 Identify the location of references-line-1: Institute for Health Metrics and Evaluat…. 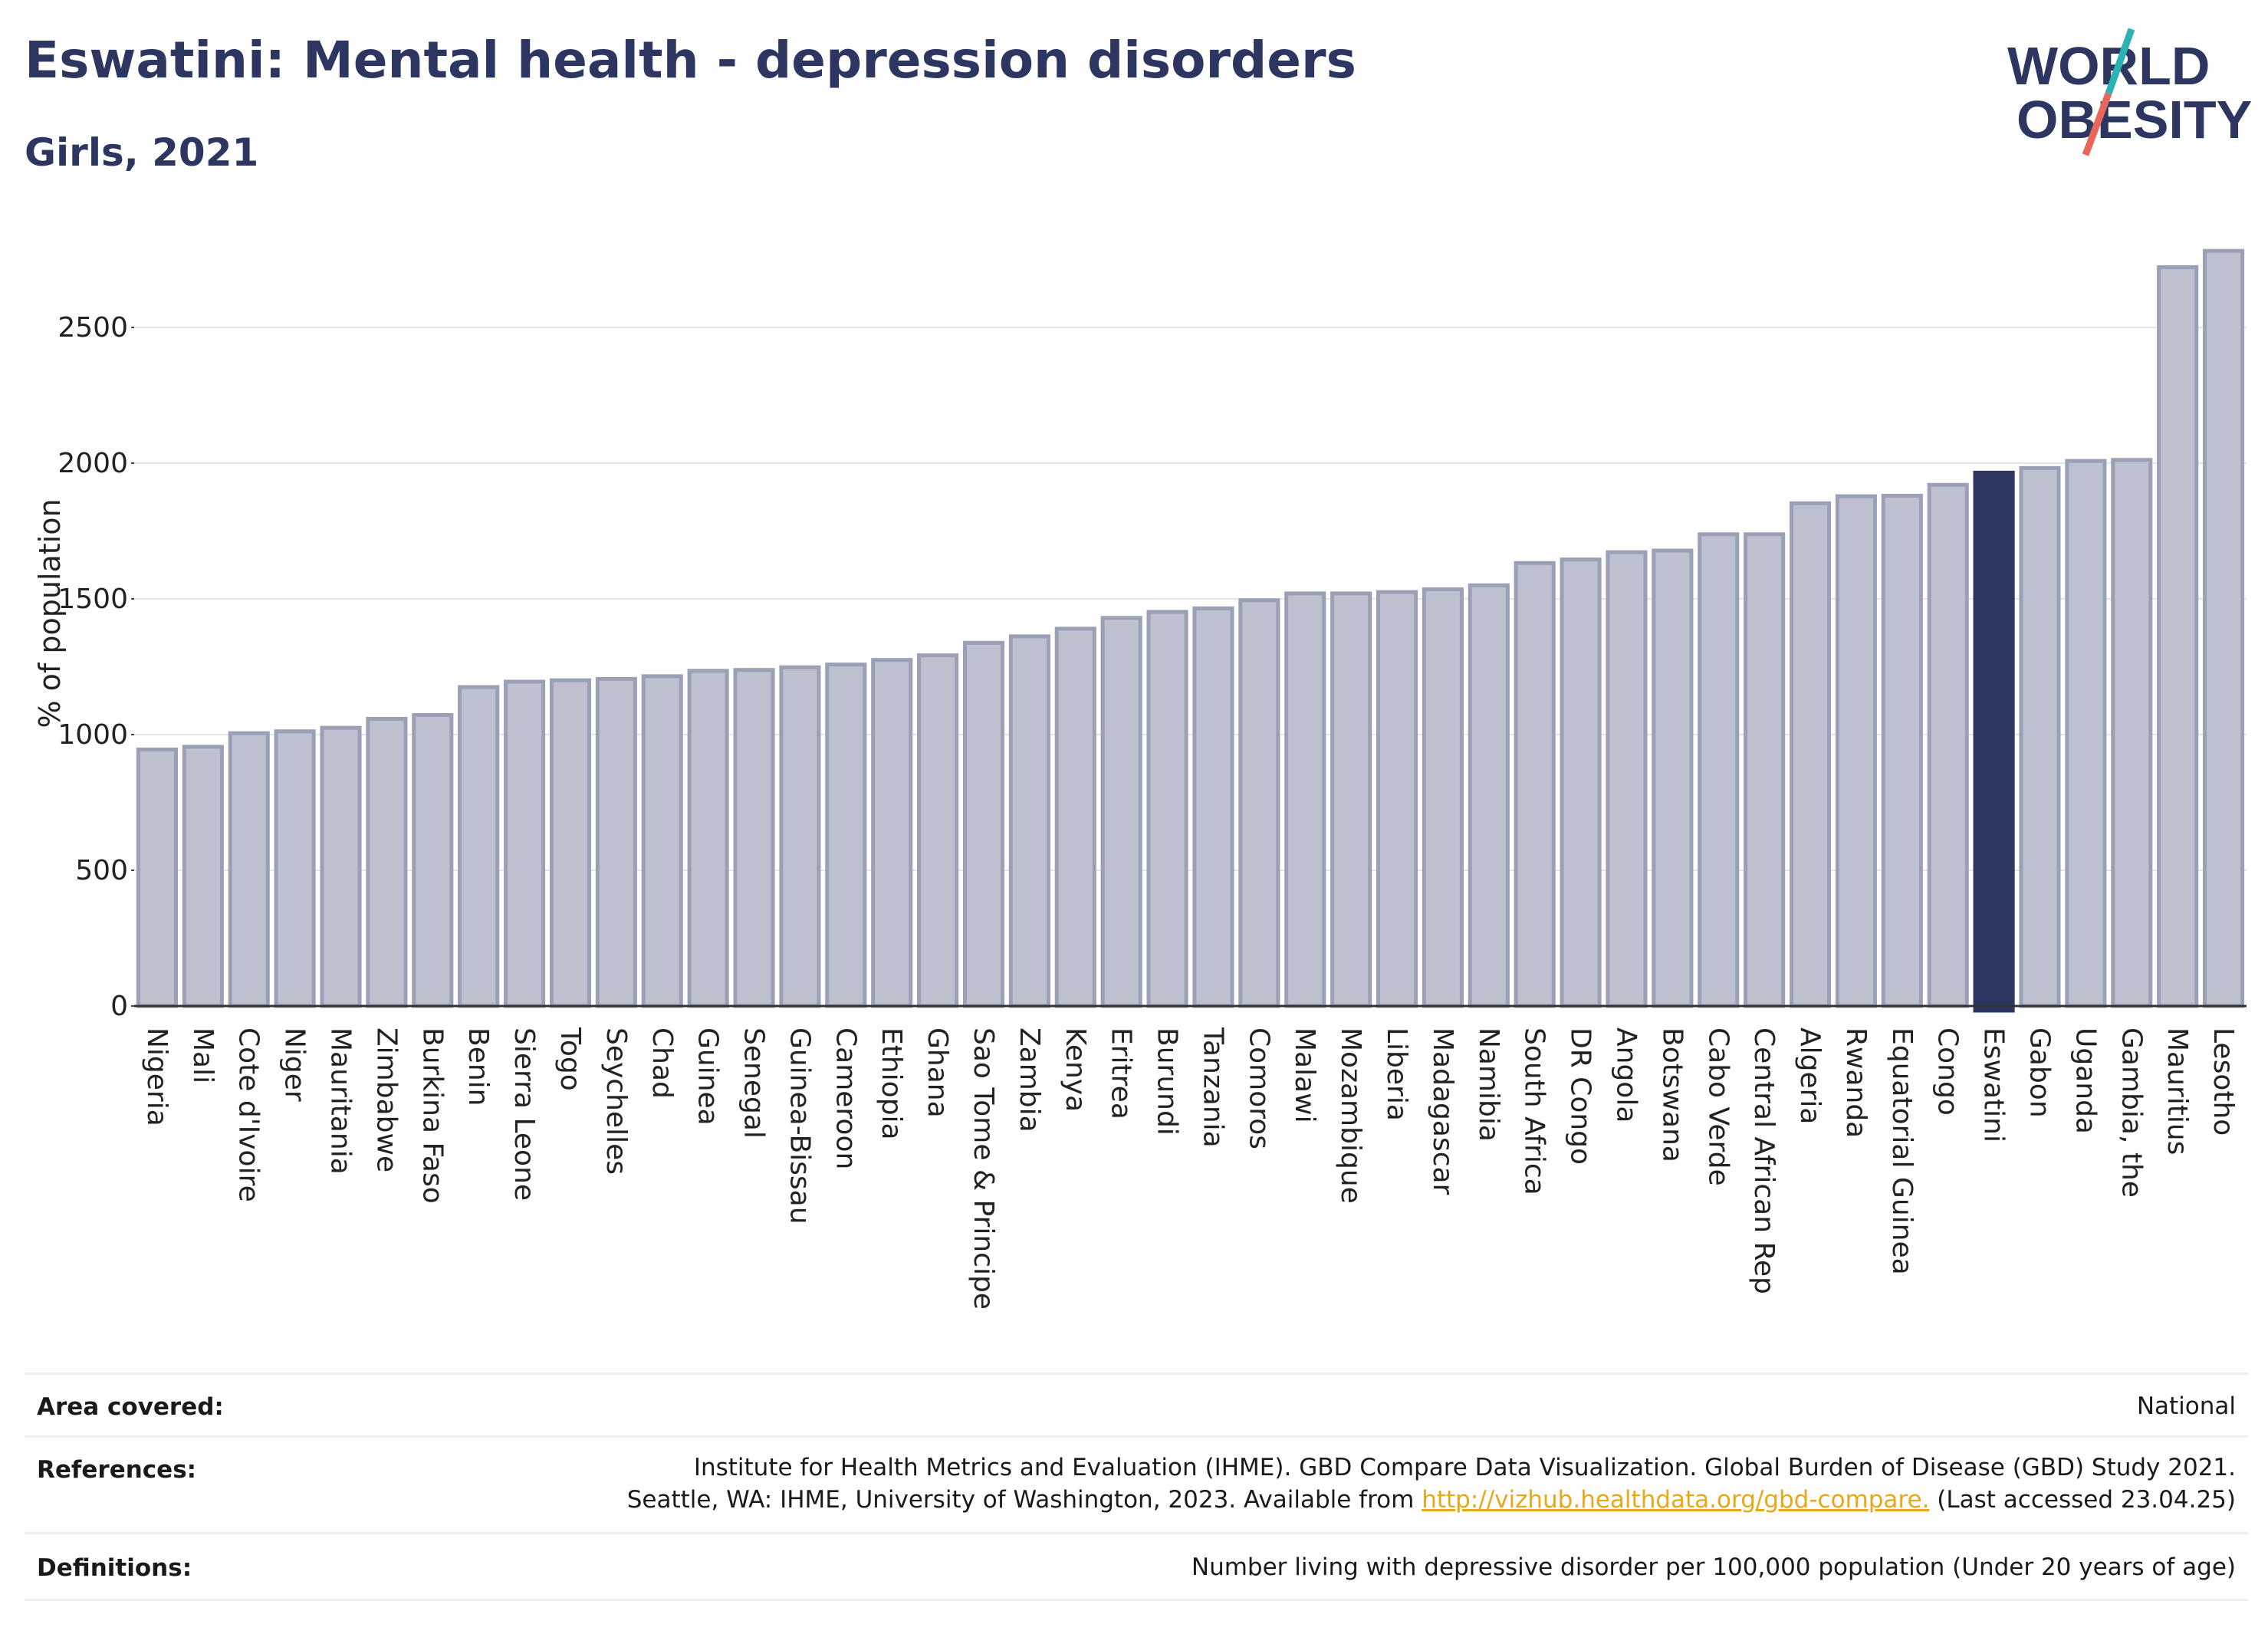
(1464, 1468).